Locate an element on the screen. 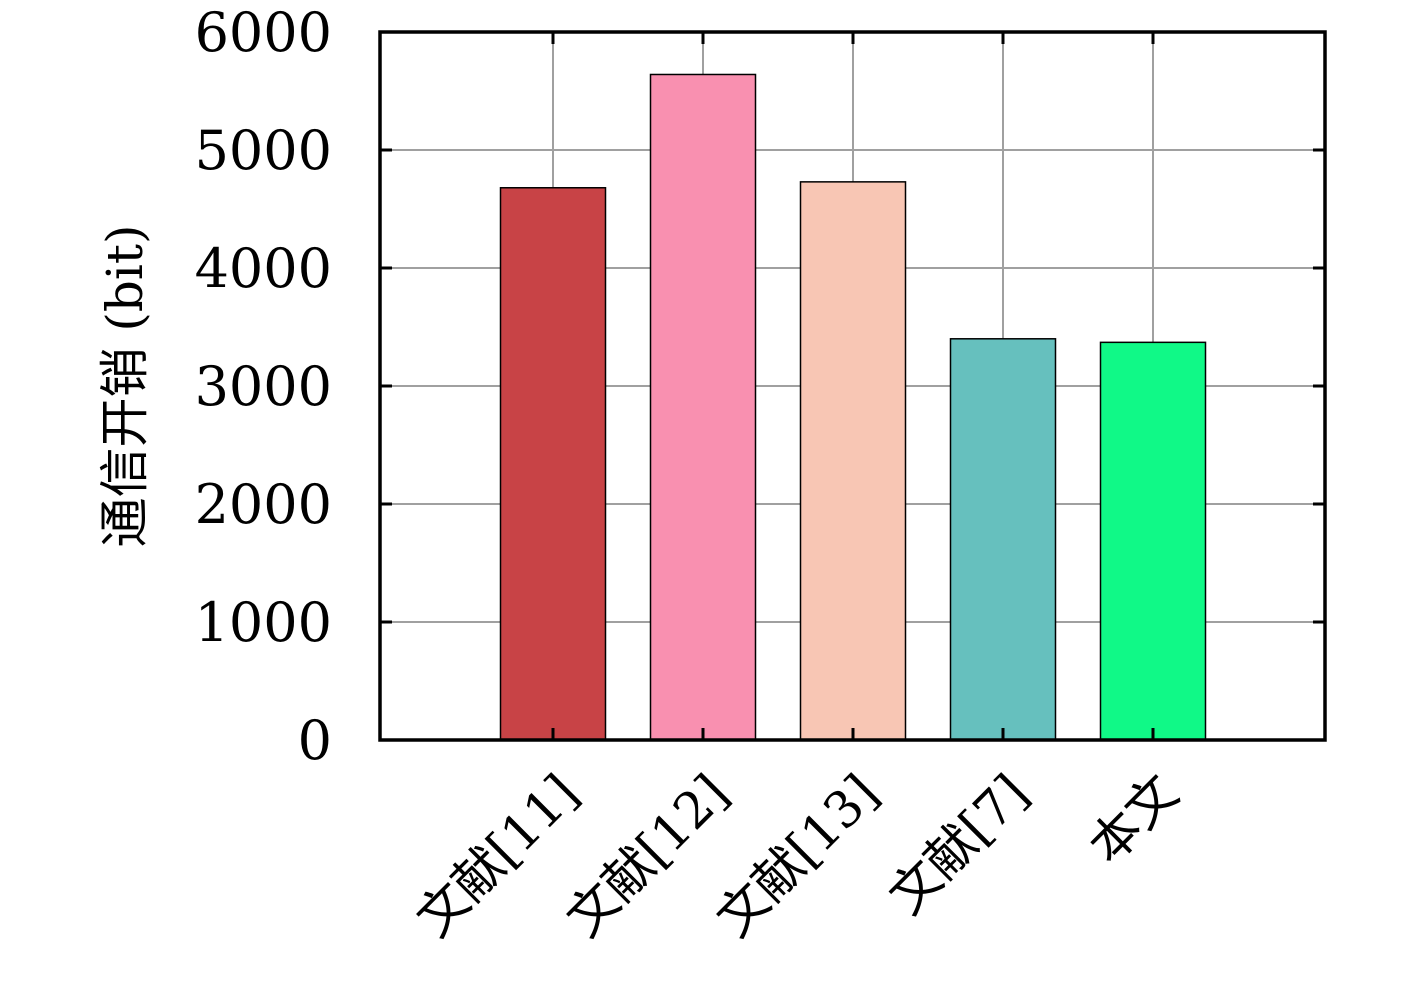  x-category-label: 本文 is located at coordinates (1134, 819).